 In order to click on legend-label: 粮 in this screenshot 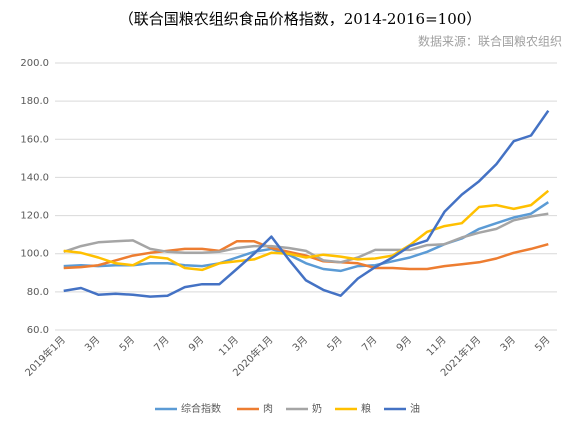, I will do `click(366, 408)`.